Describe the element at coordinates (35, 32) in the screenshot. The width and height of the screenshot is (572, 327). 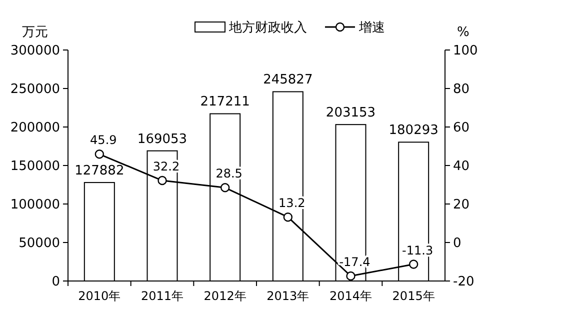
I see `y-axis-title: 万元` at that location.